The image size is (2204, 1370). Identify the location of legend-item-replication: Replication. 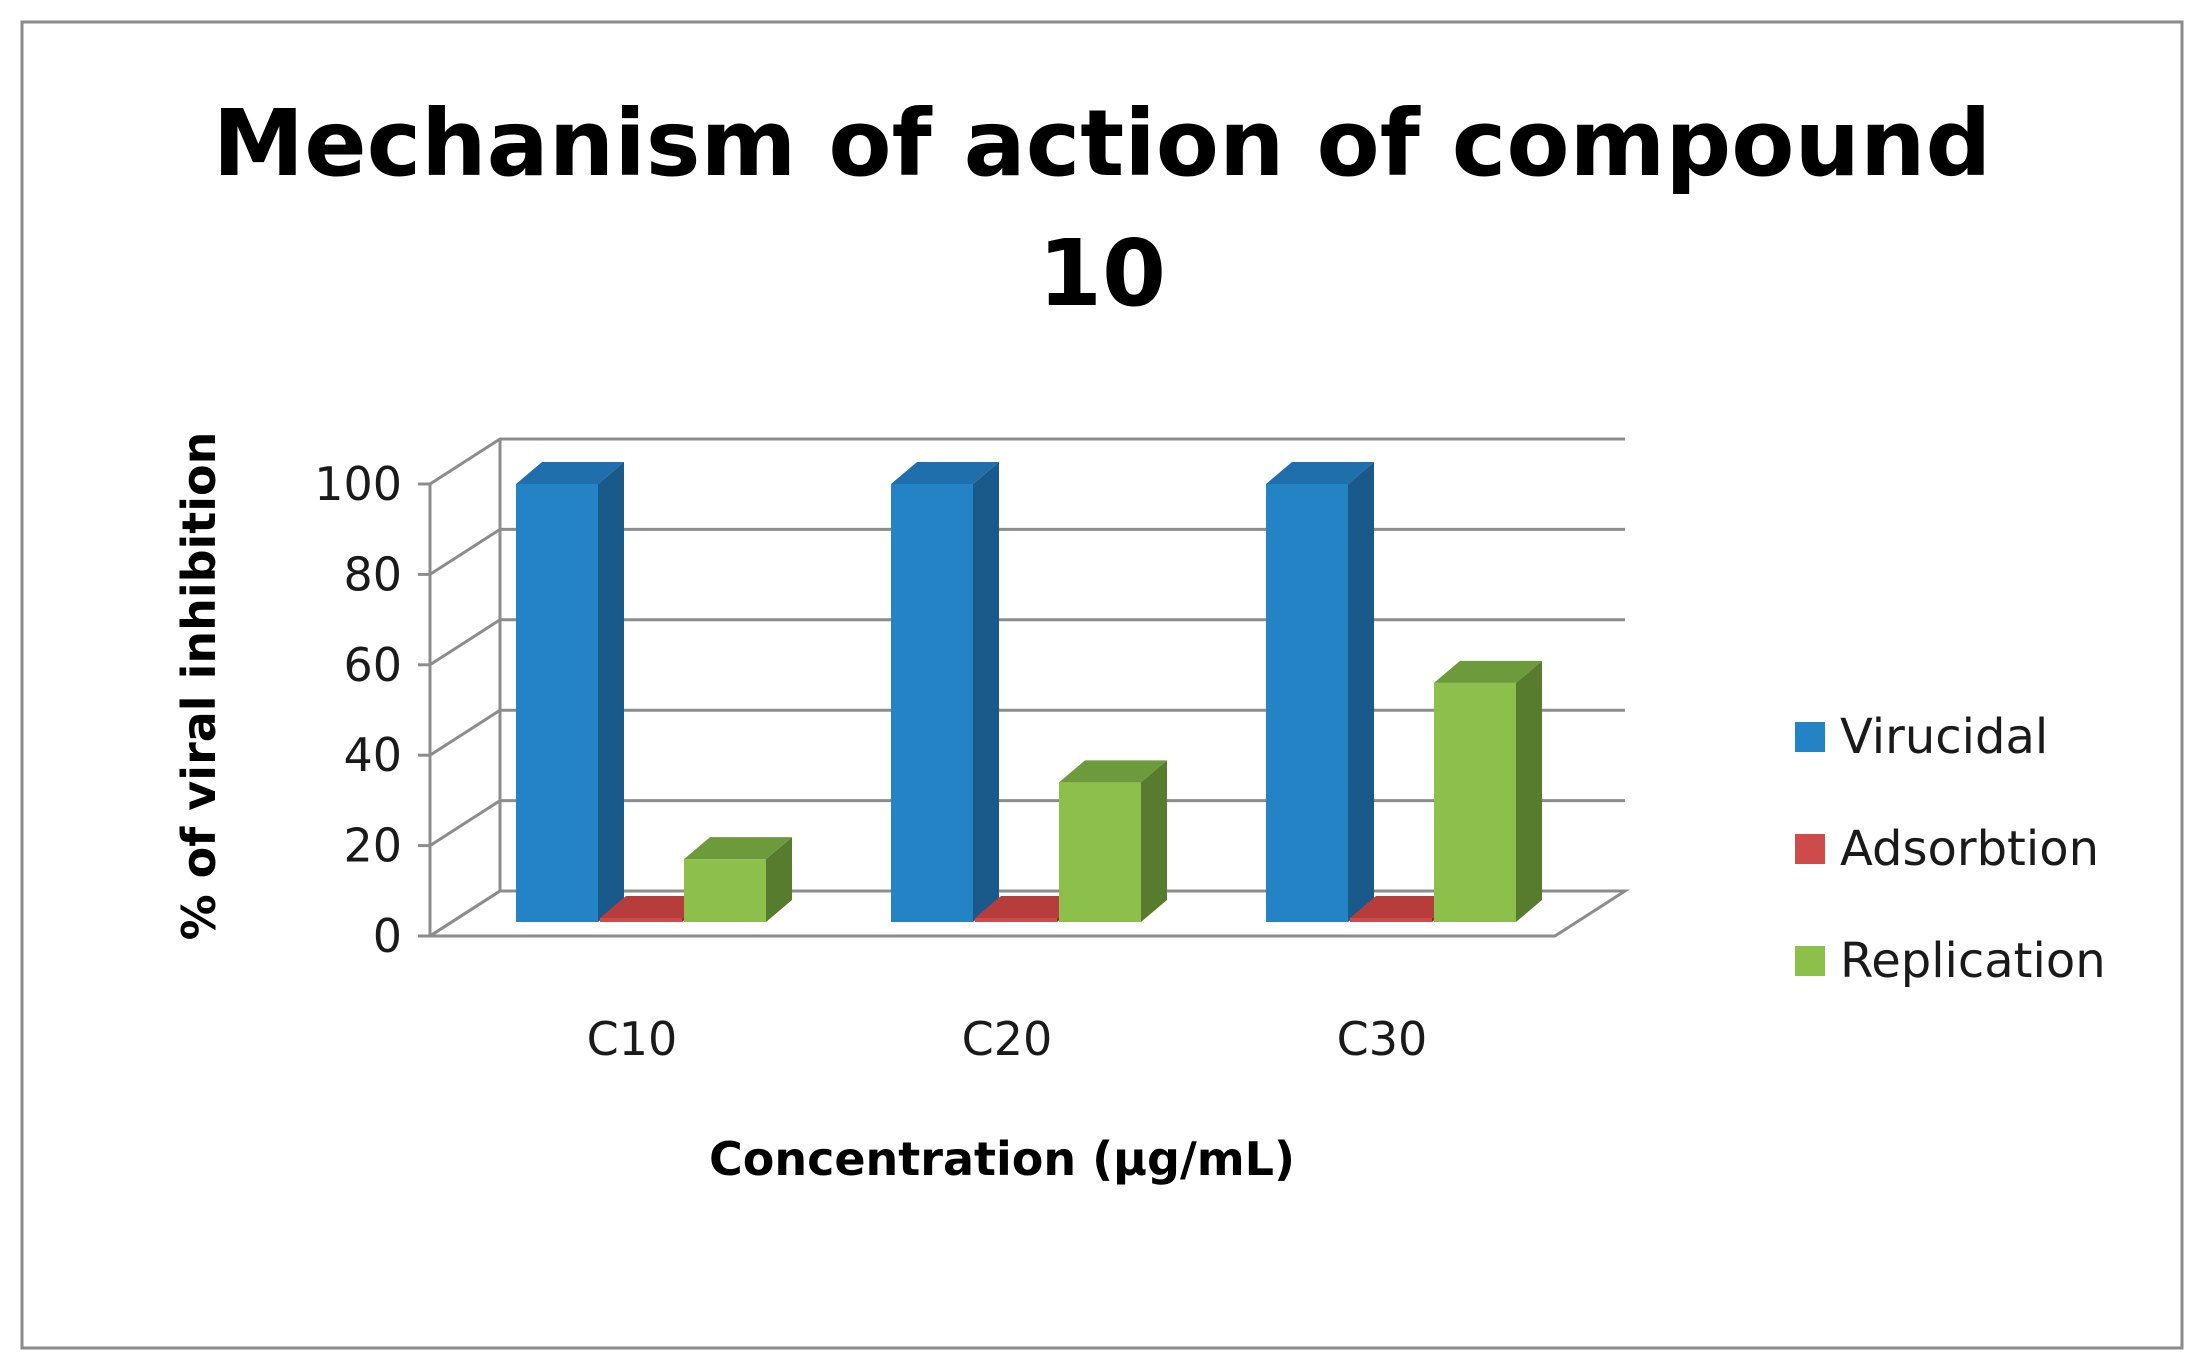
(1950, 961).